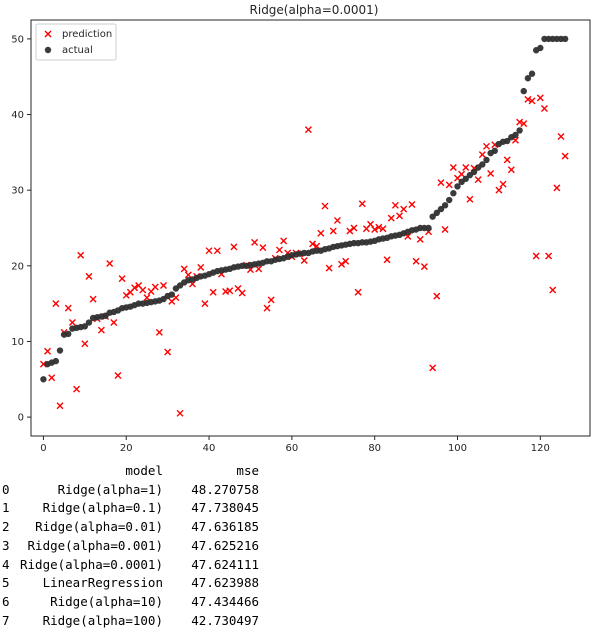 Image resolution: width=598 pixels, height=630 pixels. I want to click on table-header-model: model, so click(144, 470).